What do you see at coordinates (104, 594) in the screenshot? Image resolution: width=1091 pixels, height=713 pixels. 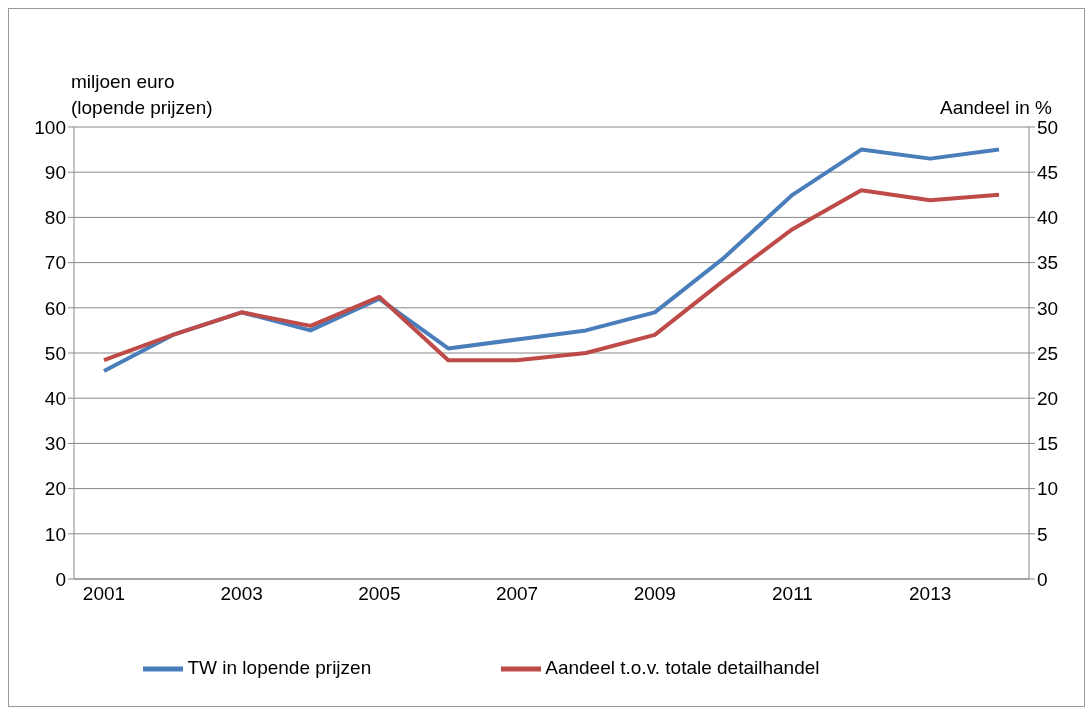 I see `x-tick-label: 2001` at bounding box center [104, 594].